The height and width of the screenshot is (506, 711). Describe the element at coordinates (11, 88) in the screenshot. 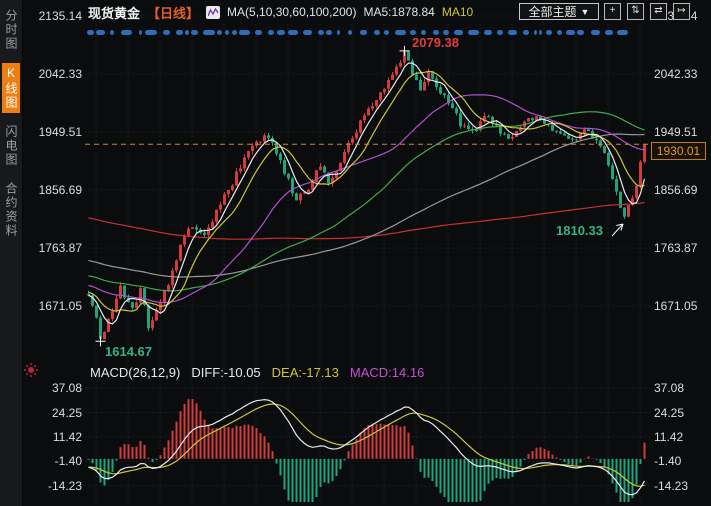

I see `sidebar-item-kline-chart: K线图` at that location.